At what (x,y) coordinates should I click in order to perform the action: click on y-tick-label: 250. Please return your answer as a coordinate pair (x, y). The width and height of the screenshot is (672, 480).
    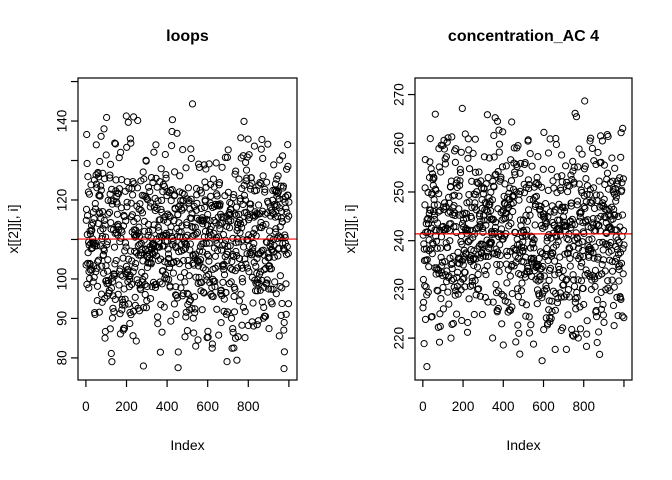
    Looking at the image, I should click on (399, 192).